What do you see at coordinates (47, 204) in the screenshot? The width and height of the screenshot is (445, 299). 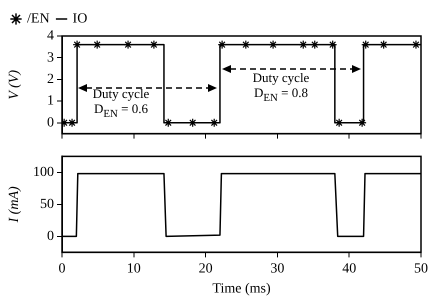 I see `y-tick-label: 50` at bounding box center [47, 204].